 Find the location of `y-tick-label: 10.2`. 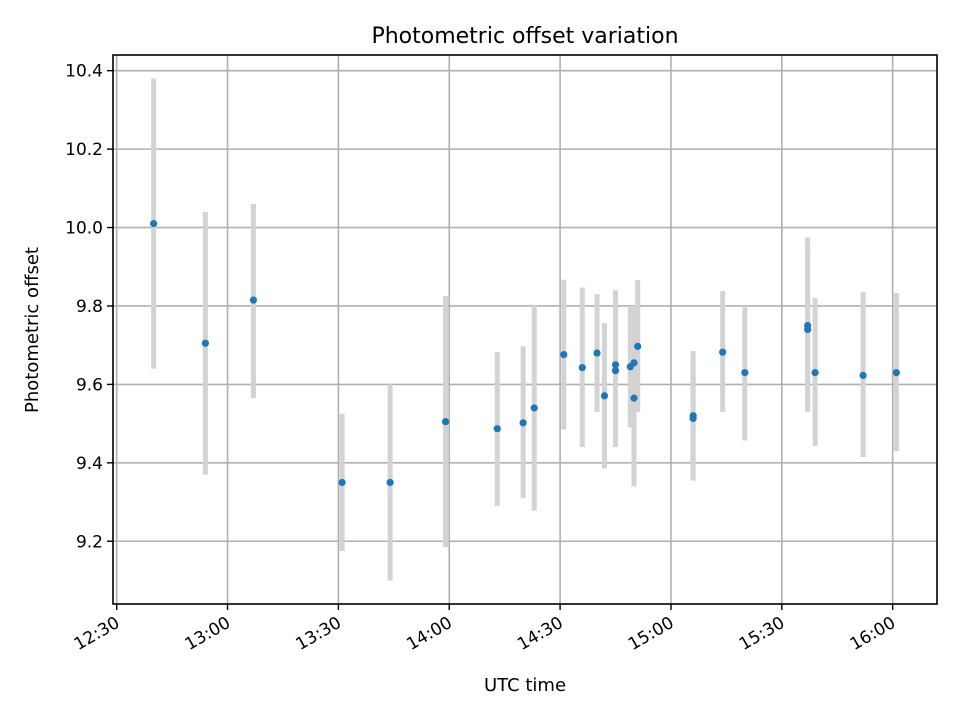

y-tick-label: 10.2 is located at coordinates (84, 150).